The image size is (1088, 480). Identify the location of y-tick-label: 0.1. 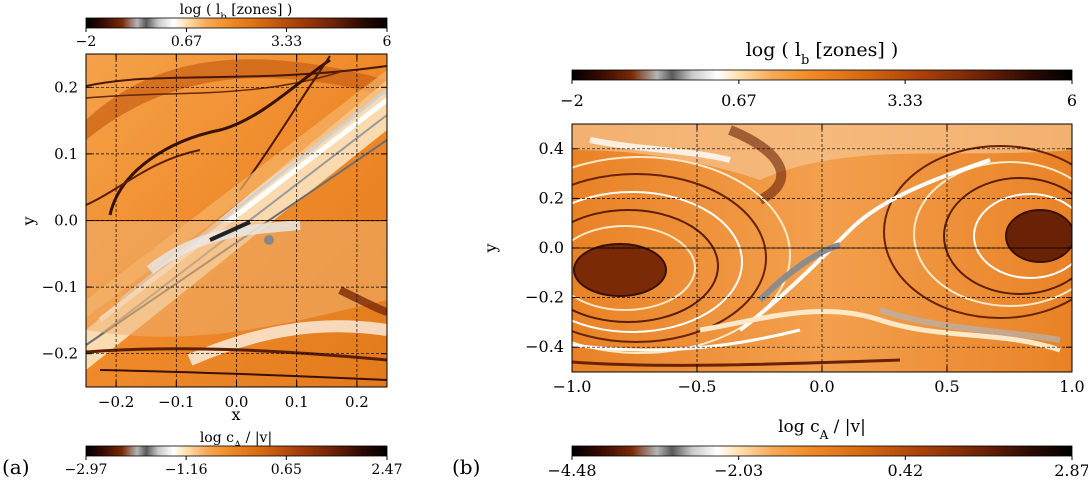
(66, 154).